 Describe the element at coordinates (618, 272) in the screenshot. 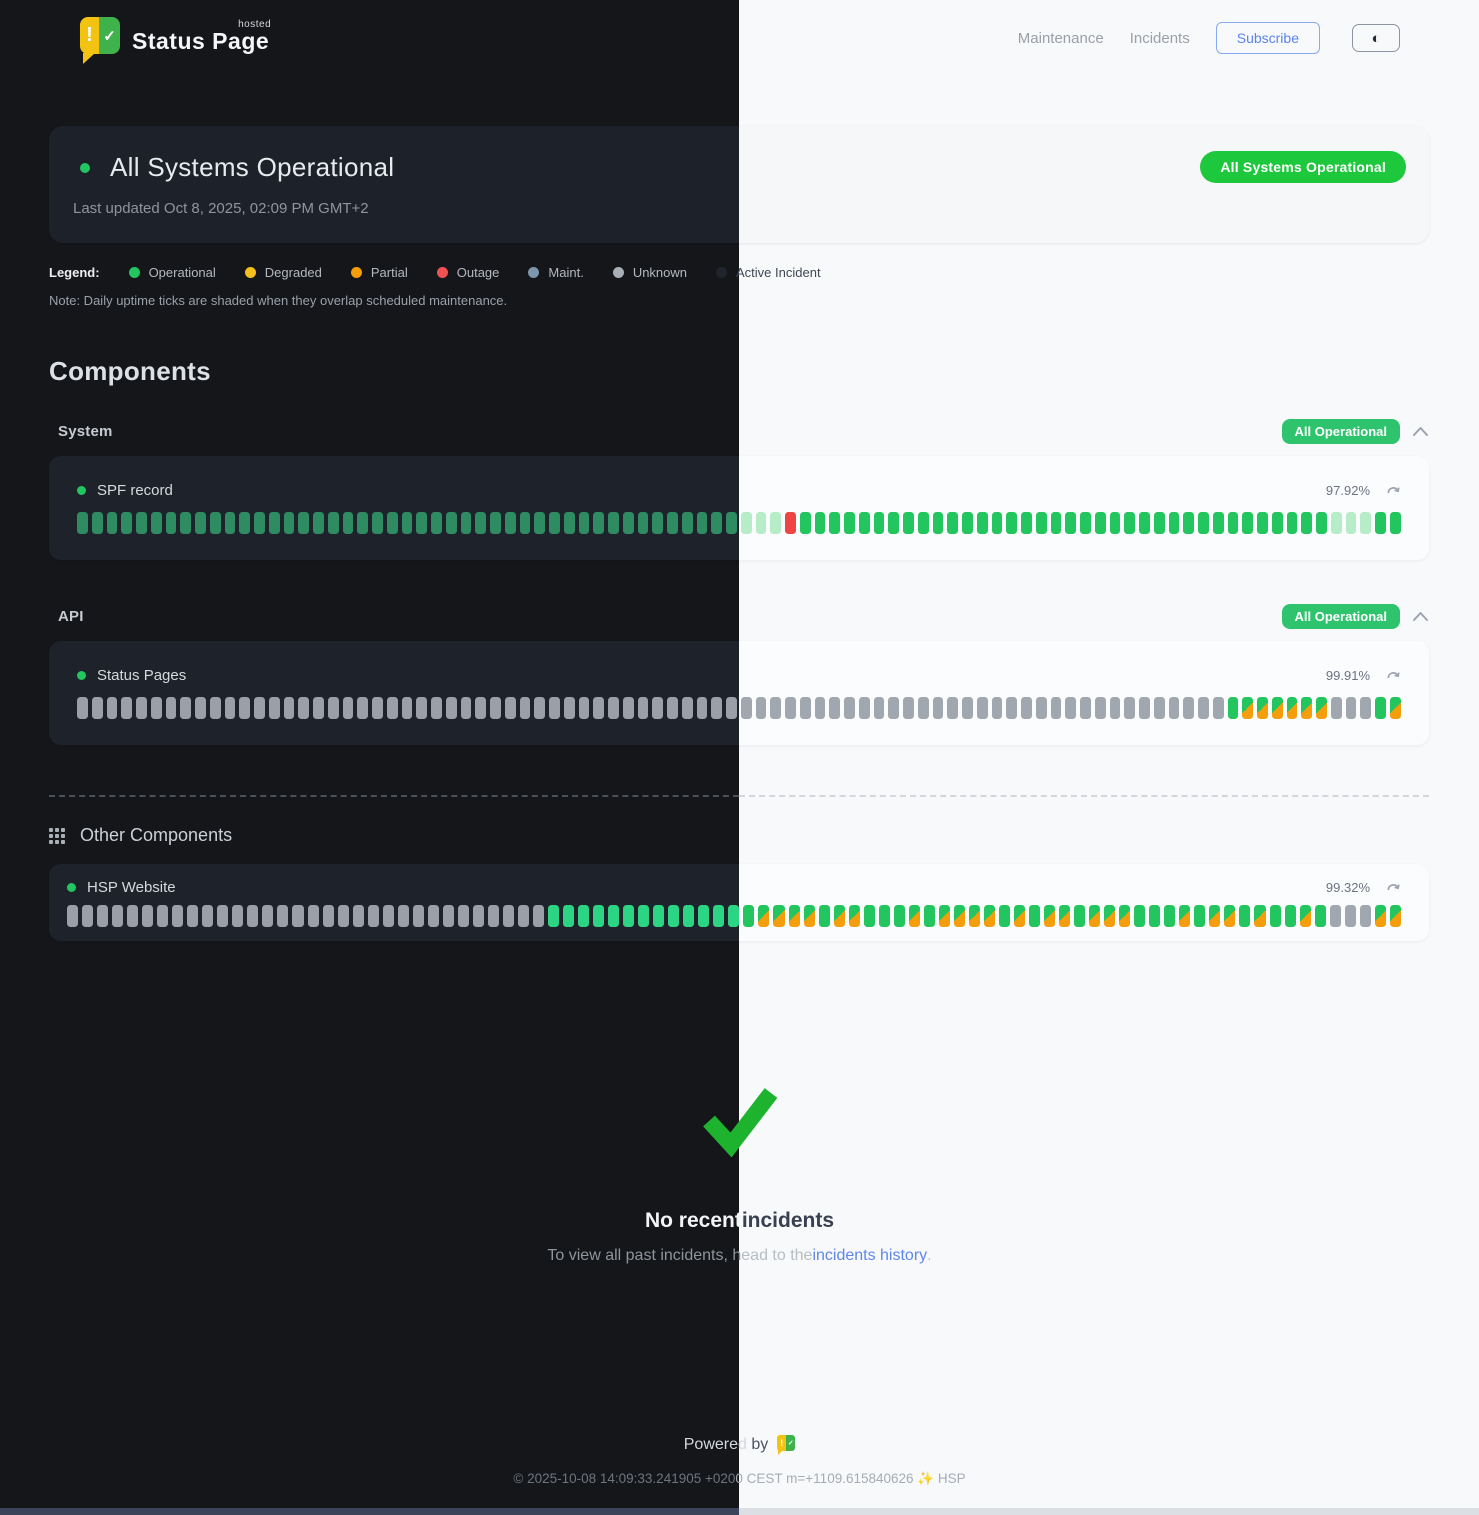

I see `unknown-dot-icon` at that location.